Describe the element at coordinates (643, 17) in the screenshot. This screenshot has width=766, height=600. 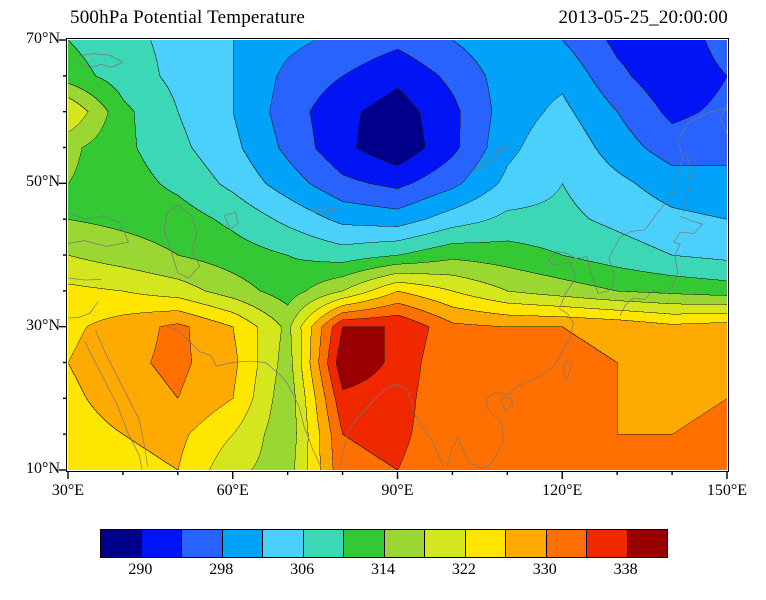
I see `plot-timestamp: 2013-05-25_20:00:00` at that location.